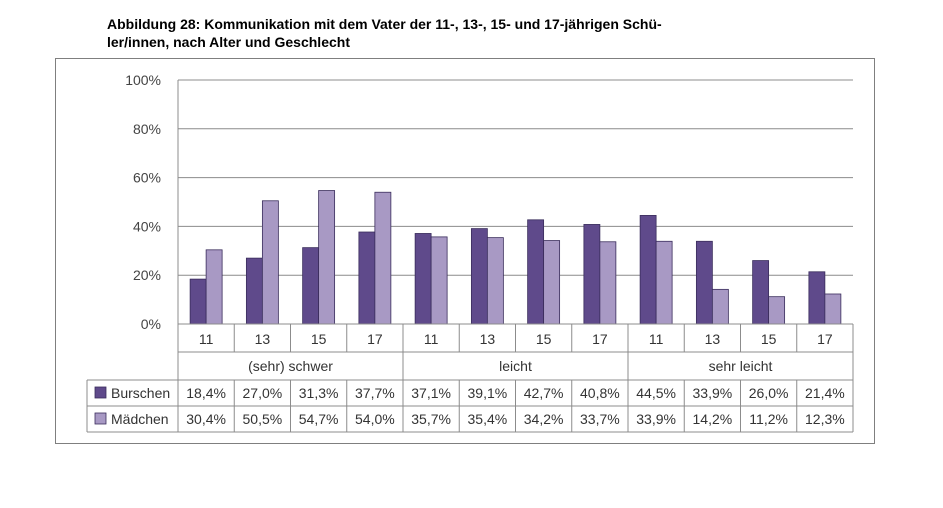 The image size is (943, 508). What do you see at coordinates (263, 393) in the screenshot?
I see `data-label: 27,0%` at bounding box center [263, 393].